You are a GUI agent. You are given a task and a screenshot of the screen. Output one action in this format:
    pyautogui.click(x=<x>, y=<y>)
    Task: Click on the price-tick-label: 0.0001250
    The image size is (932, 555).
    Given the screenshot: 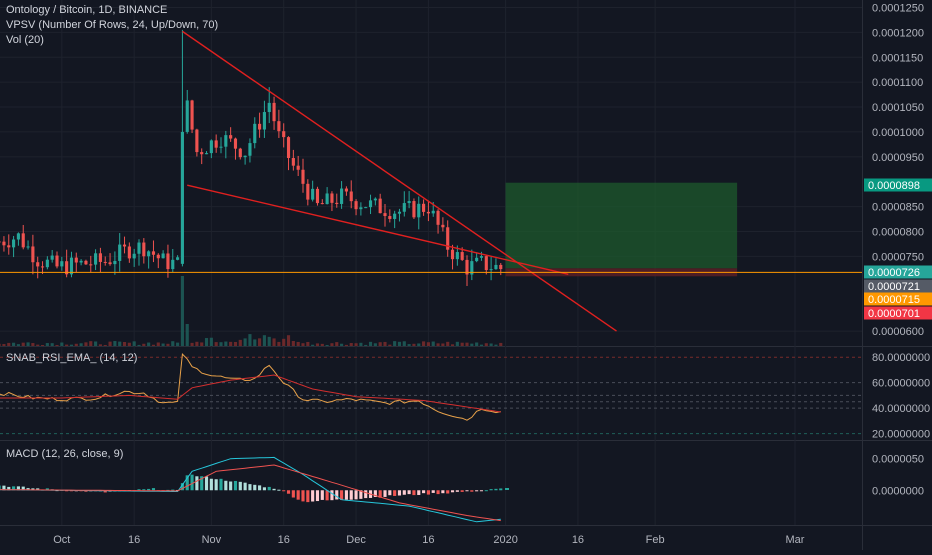 What is the action you would take?
    pyautogui.click(x=898, y=8)
    